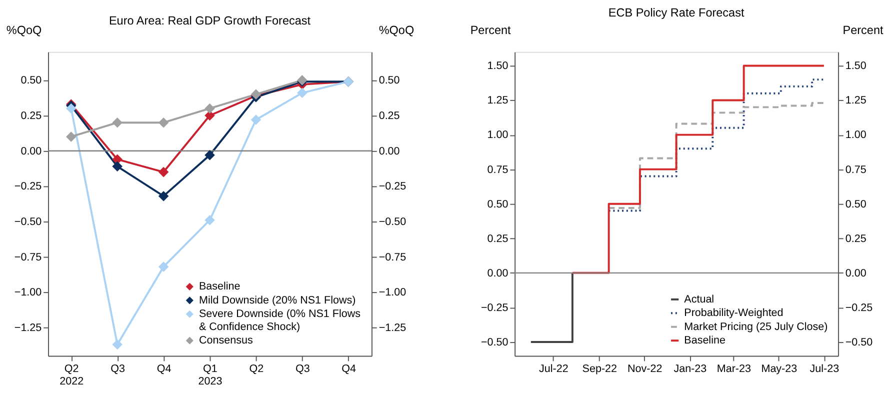 This screenshot has height=405, width=889. What do you see at coordinates (855, 170) in the screenshot?
I see `y2-tick-label: 0.75` at bounding box center [855, 170].